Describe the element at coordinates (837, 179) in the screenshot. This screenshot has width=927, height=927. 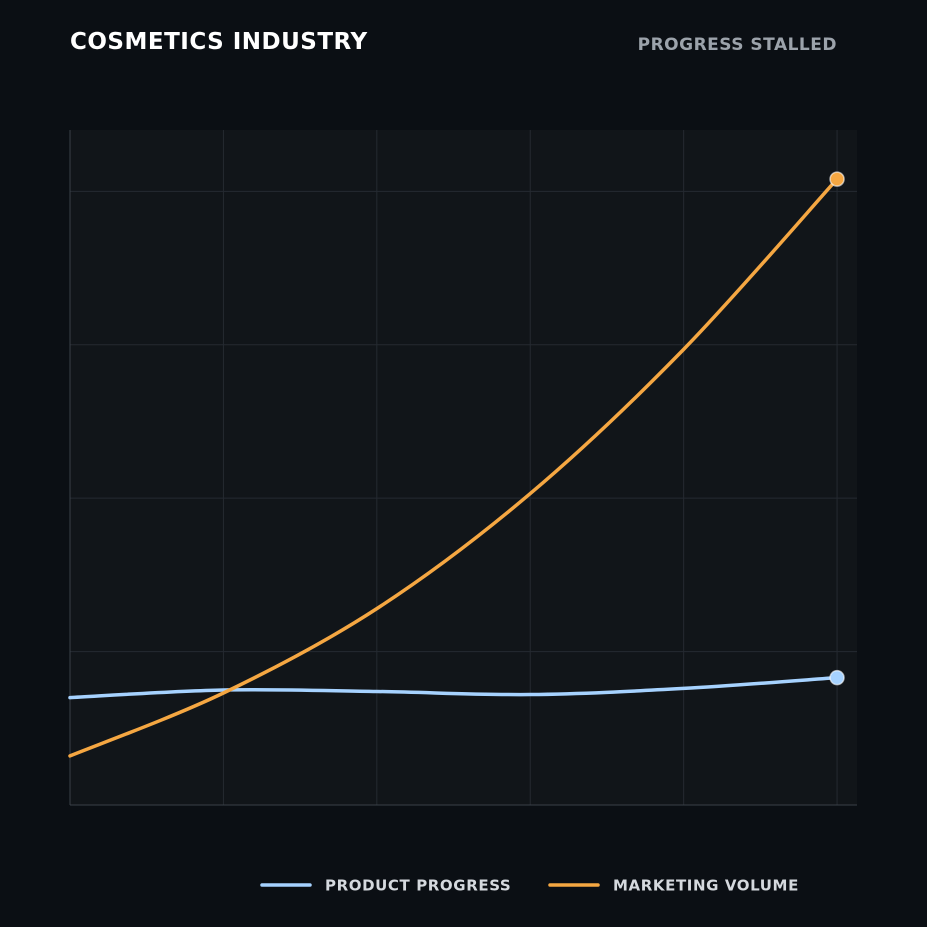
I see `series-end-point-marketing-volume` at that location.